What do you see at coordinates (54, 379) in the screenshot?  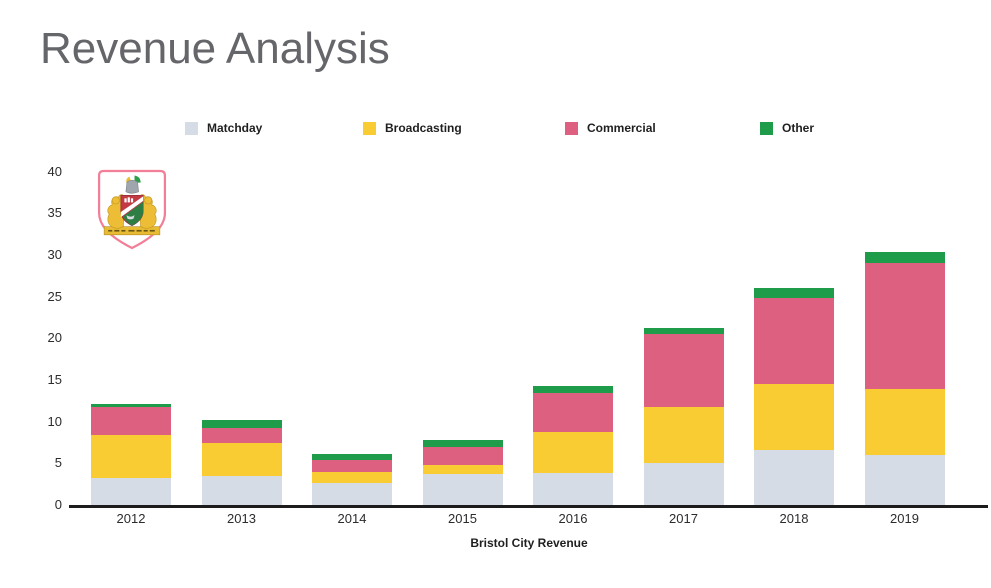 I see `y-tick-15: 15` at bounding box center [54, 379].